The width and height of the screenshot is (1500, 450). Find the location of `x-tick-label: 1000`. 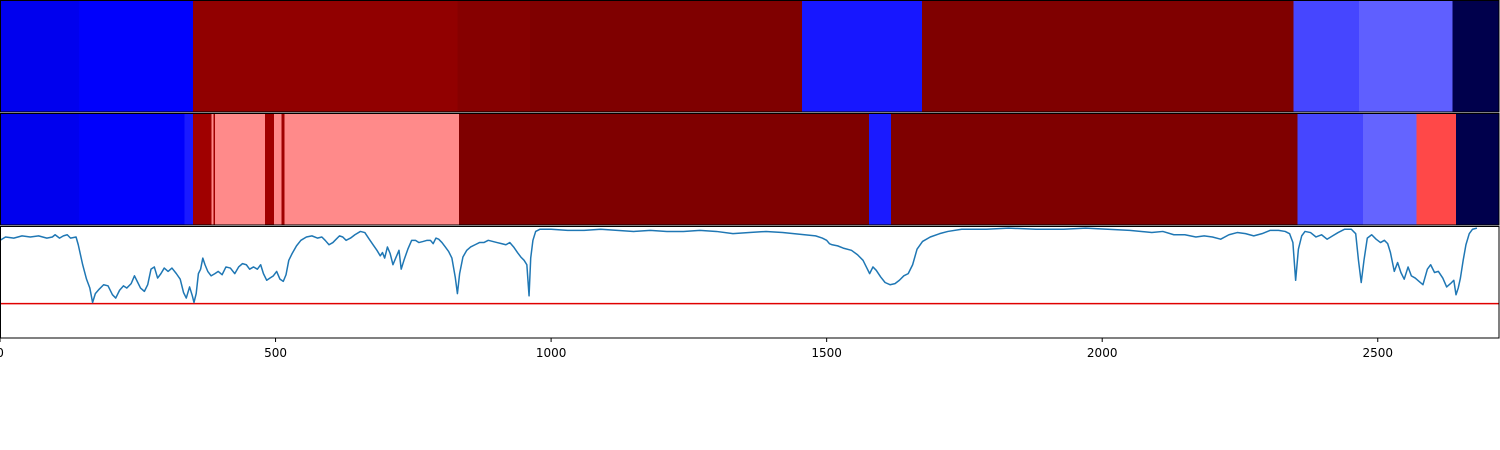

x-tick-label: 1000 is located at coordinates (551, 353).